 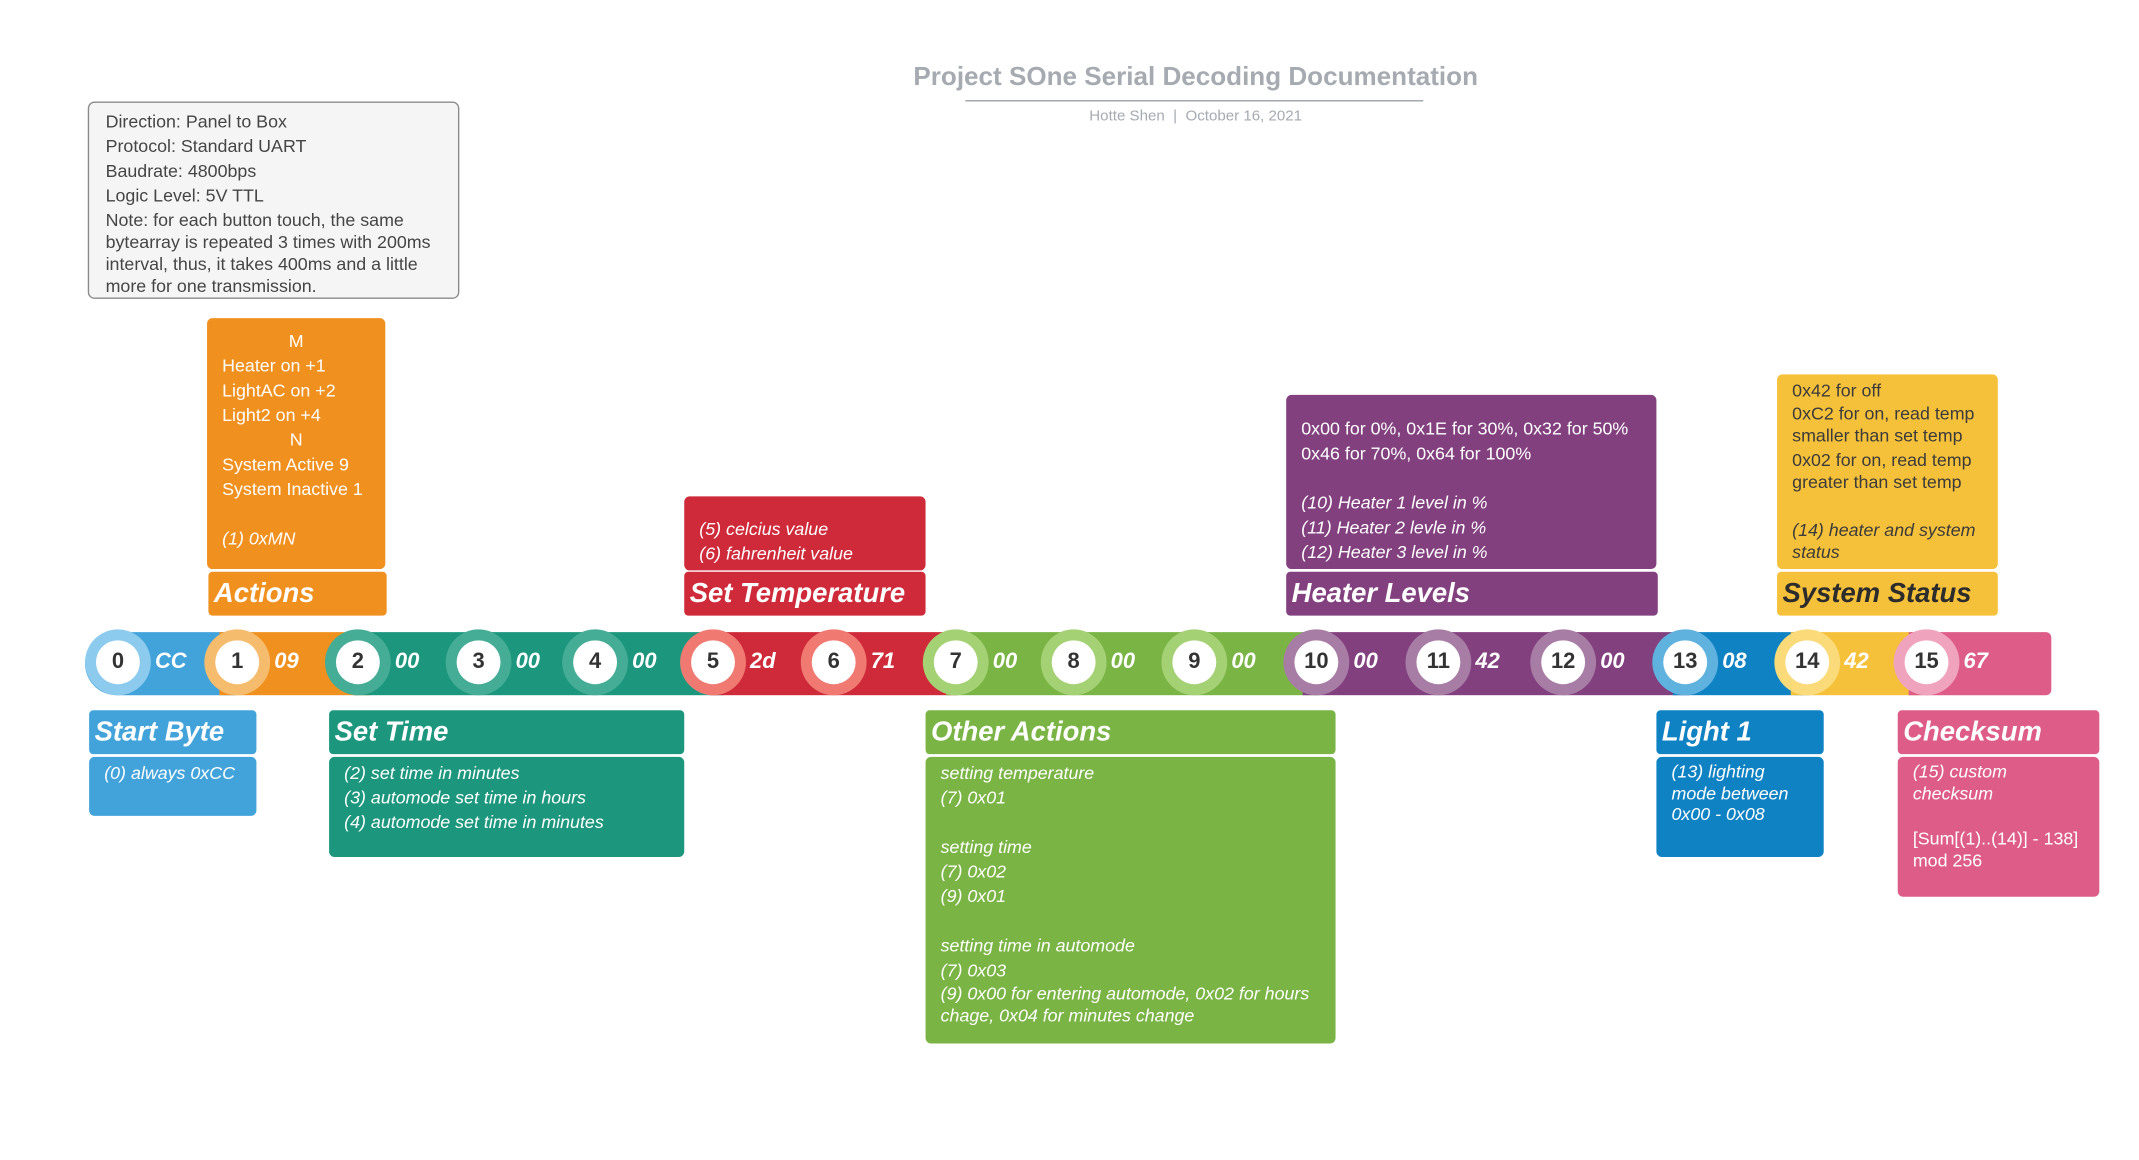 What do you see at coordinates (507, 732) in the screenshot?
I see `set-time-title: Set Time` at bounding box center [507, 732].